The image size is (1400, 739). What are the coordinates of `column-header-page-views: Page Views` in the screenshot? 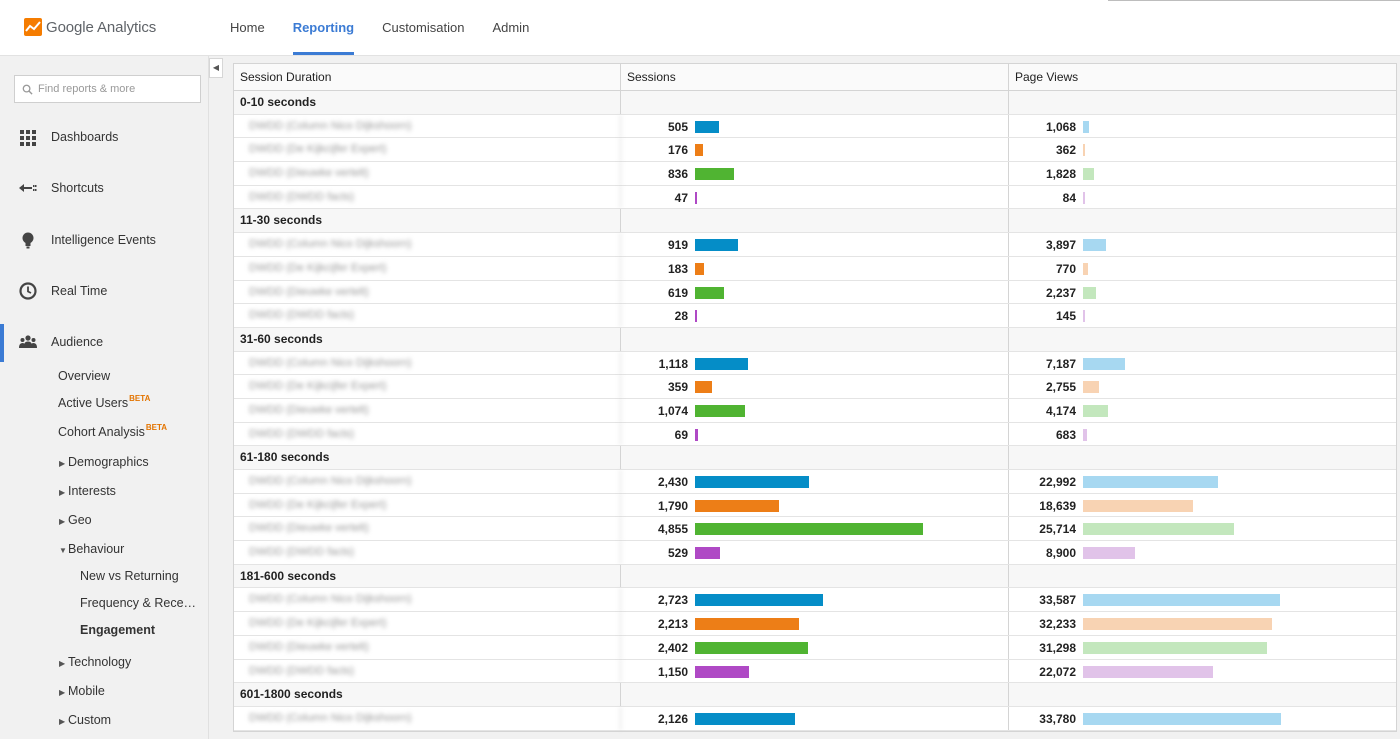 It's located at (1047, 77).